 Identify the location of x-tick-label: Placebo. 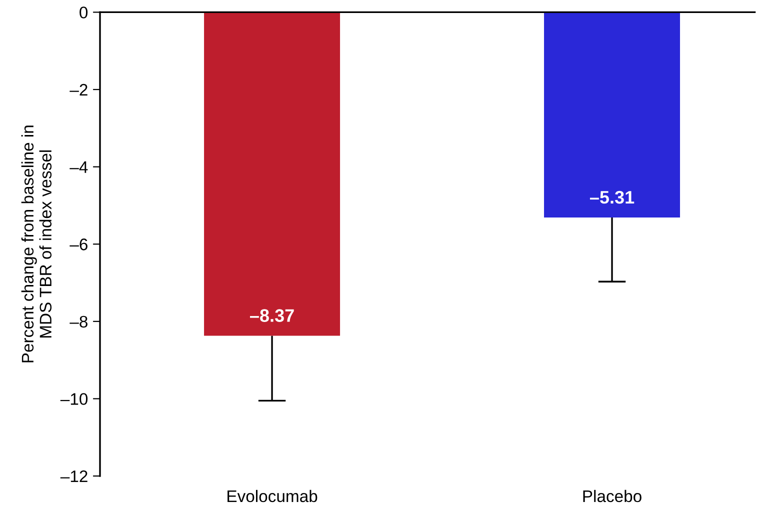
(612, 496).